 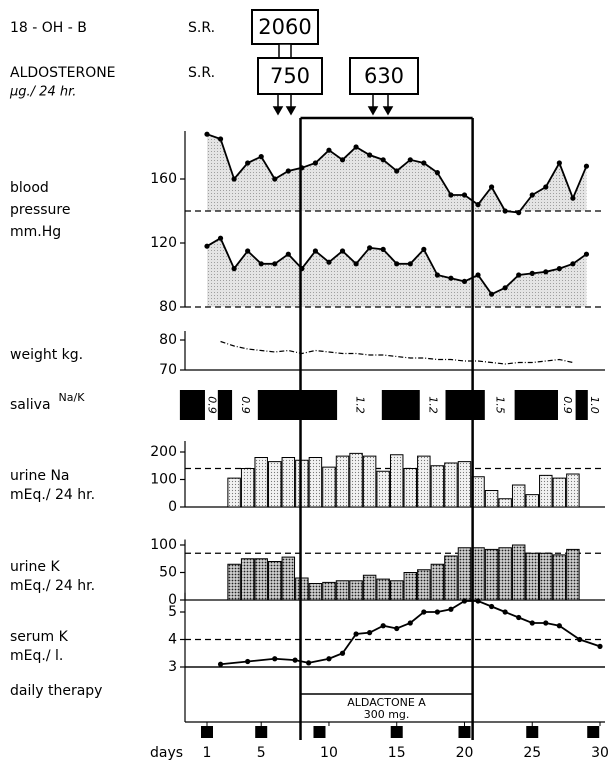 I want to click on panel-label: blood, so click(x=29, y=188).